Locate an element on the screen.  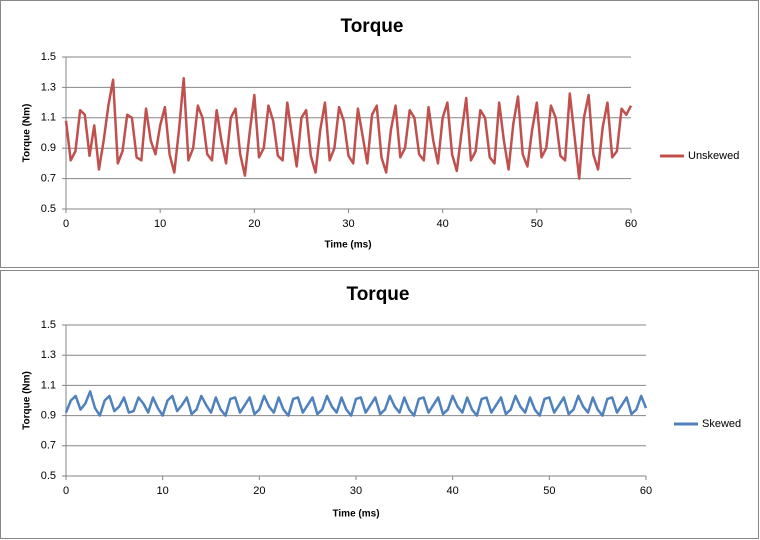
legend-label: Unskewed is located at coordinates (713, 156).